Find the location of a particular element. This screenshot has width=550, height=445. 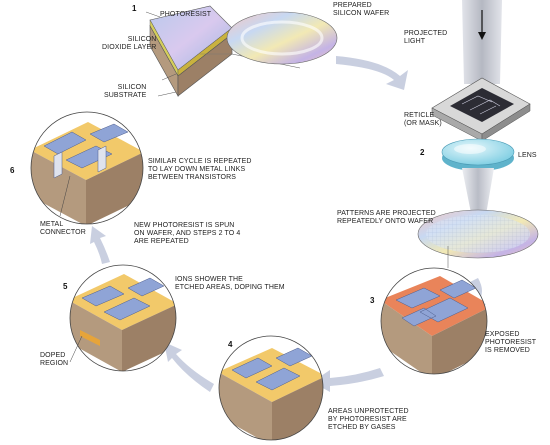

label-photoresist: PHOTORESIST is located at coordinates (186, 14).